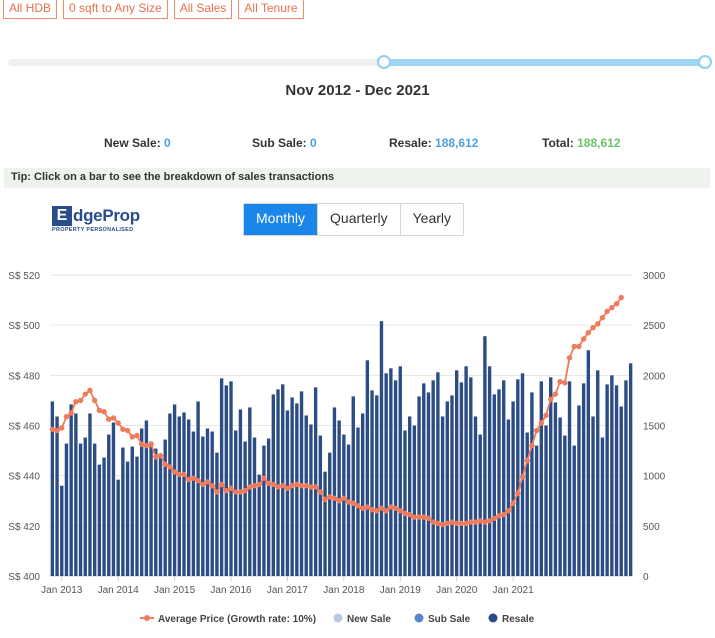 This screenshot has width=715, height=638. What do you see at coordinates (518, 619) in the screenshot?
I see `legend-resale-label: Resale` at bounding box center [518, 619].